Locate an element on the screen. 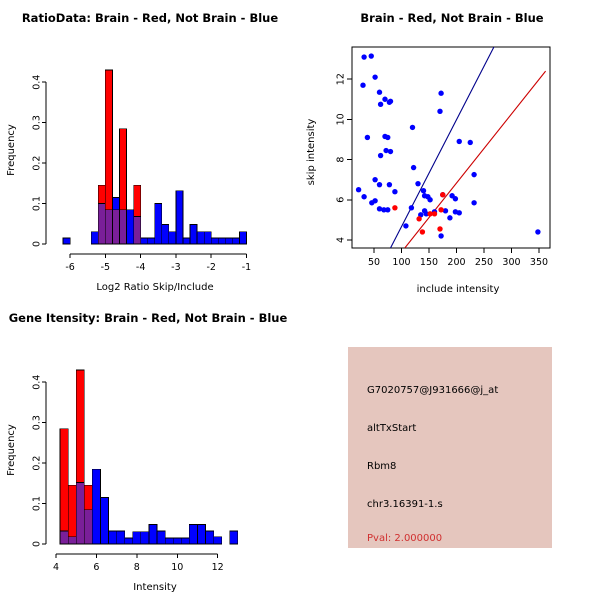 This screenshot has width=600, height=600. x-tick-label: -2 is located at coordinates (210, 267).